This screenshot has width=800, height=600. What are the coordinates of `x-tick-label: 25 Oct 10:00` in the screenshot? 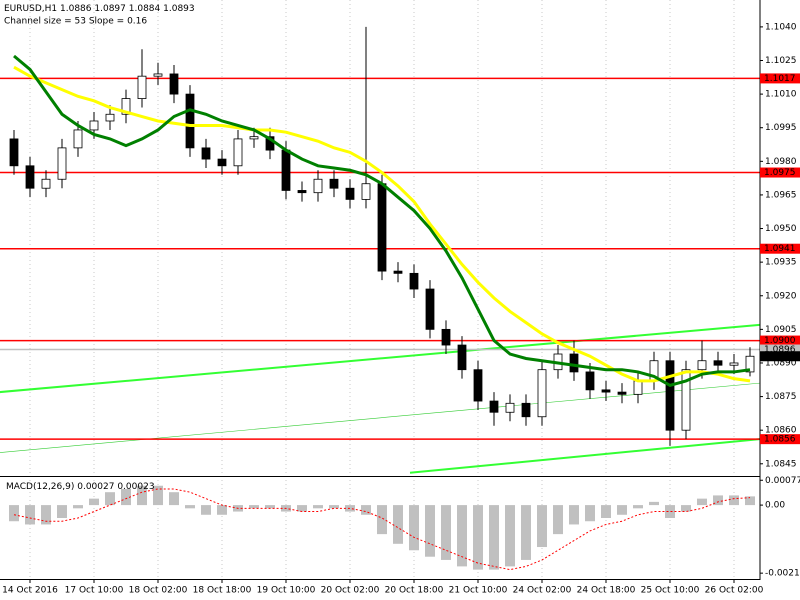 It's located at (670, 591).